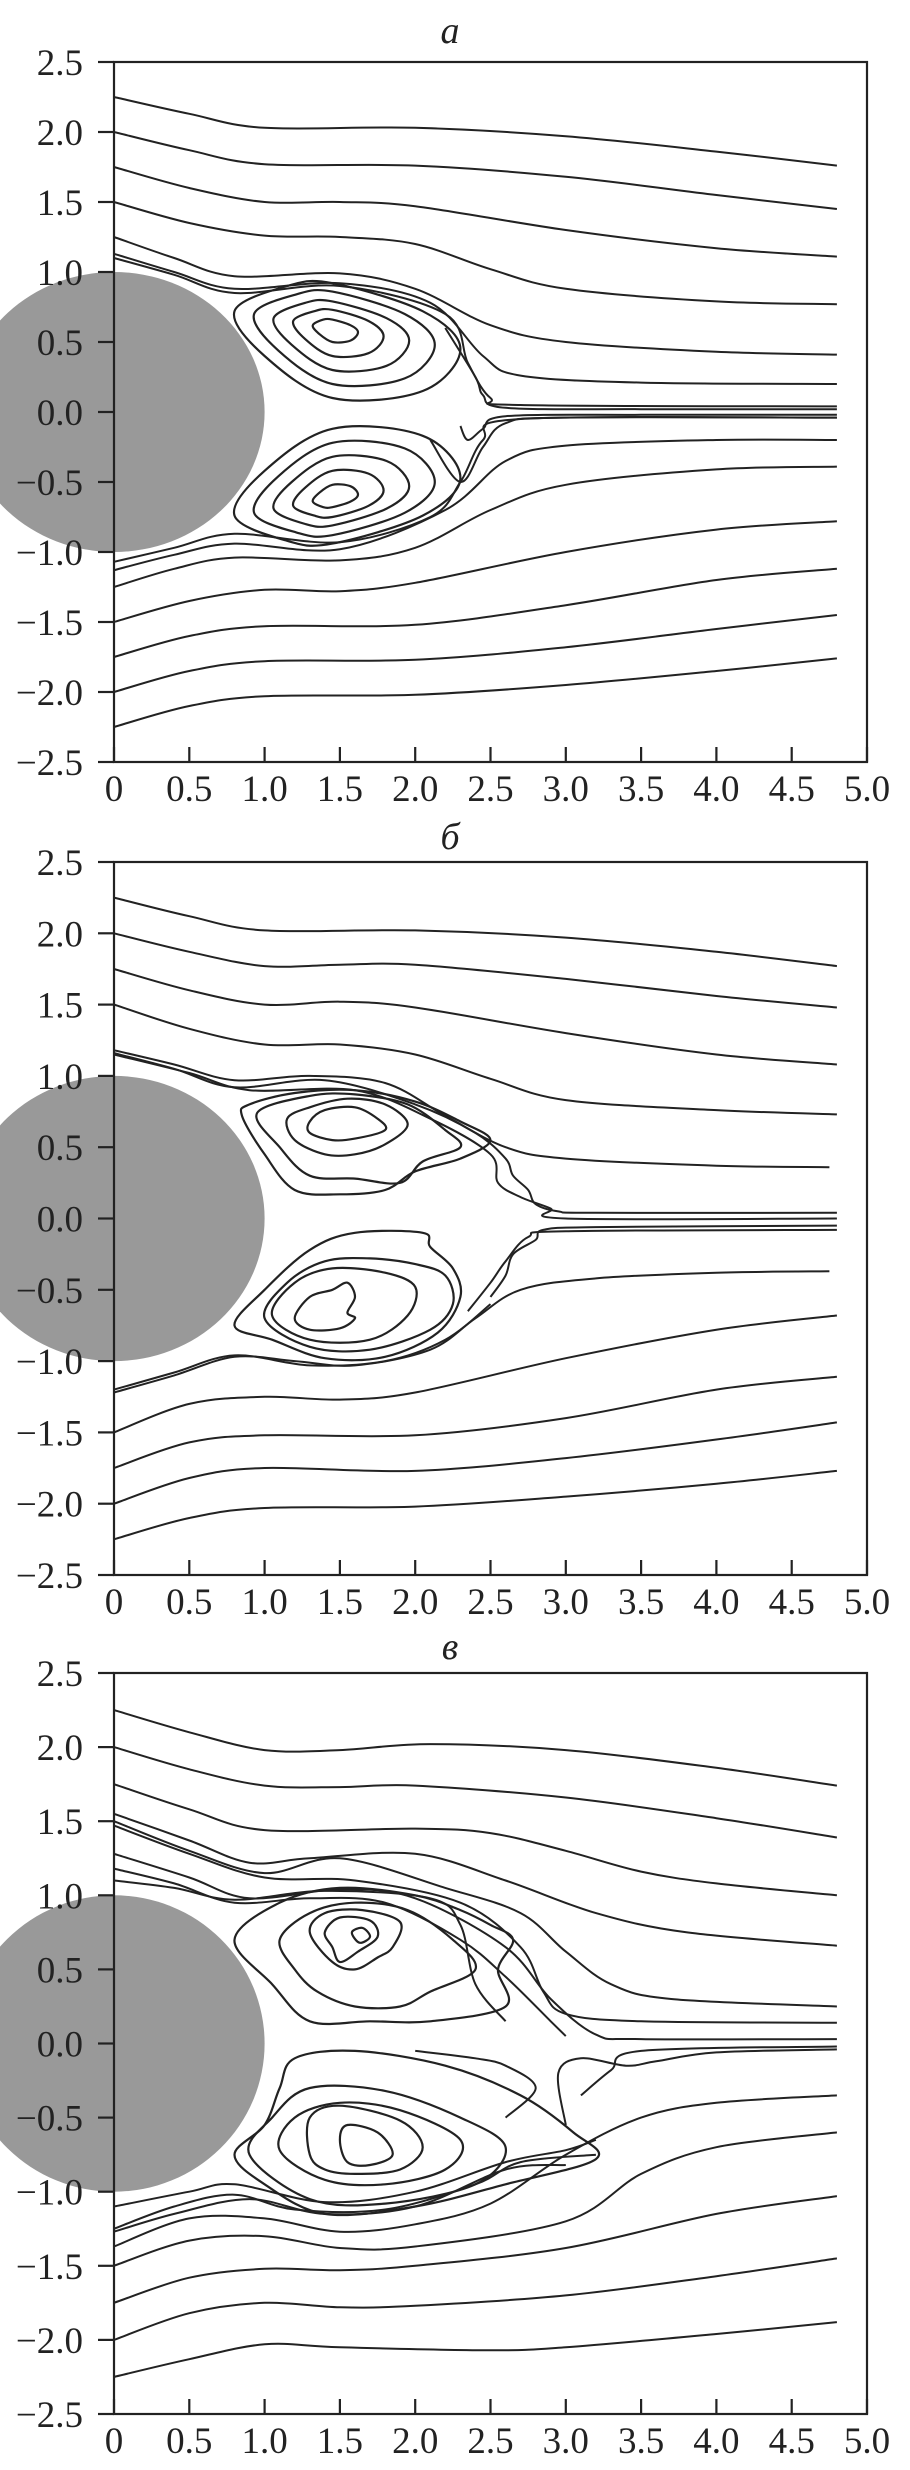 The height and width of the screenshot is (2470, 910). Describe the element at coordinates (415, 1602) in the screenshot. I see `x-tick-label: 2.0` at that location.